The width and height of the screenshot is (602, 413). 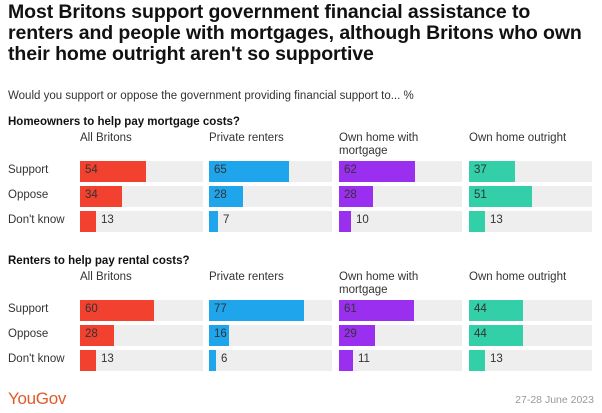 I want to click on bar-track: 60, so click(x=141, y=310).